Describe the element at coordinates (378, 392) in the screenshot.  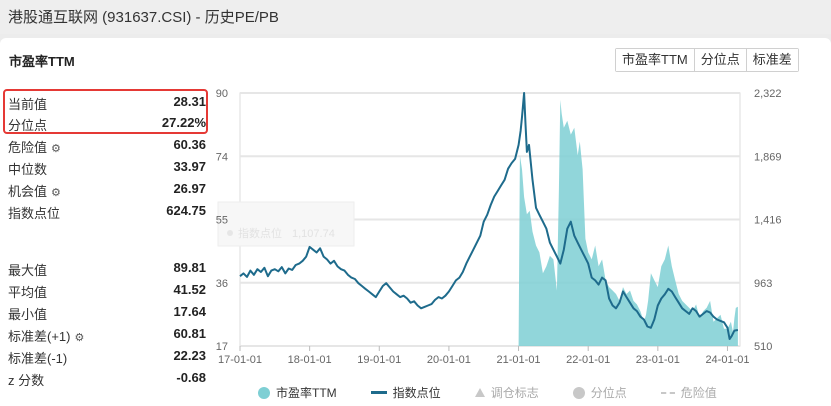
I see `legend-line-icon` at that location.